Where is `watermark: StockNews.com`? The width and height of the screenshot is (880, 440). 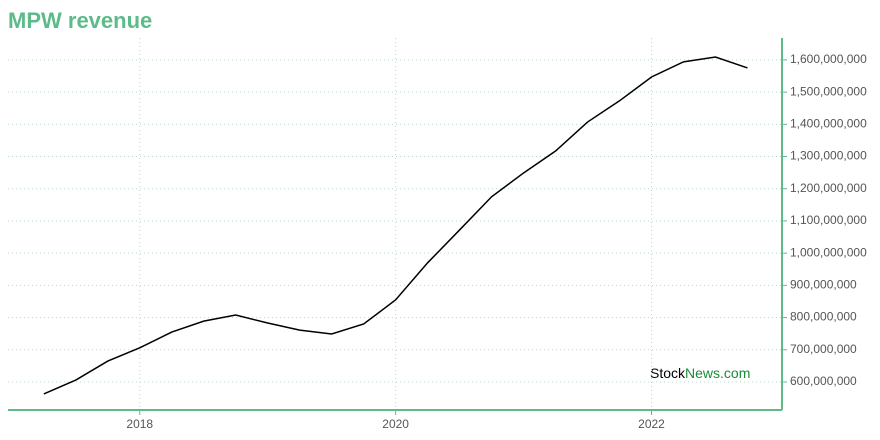 watermark: StockNews.com is located at coordinates (700, 373).